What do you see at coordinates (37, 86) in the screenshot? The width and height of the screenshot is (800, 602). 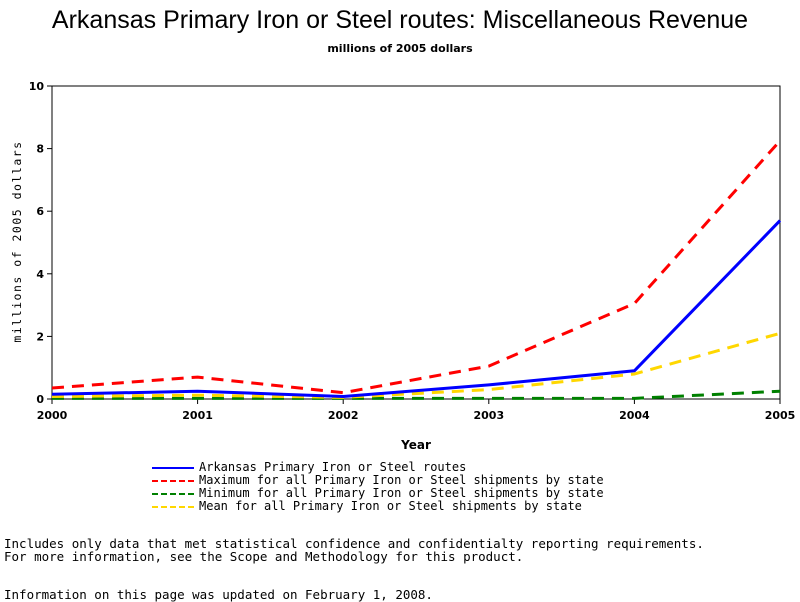 I see `y-tick-label: 10` at bounding box center [37, 86].